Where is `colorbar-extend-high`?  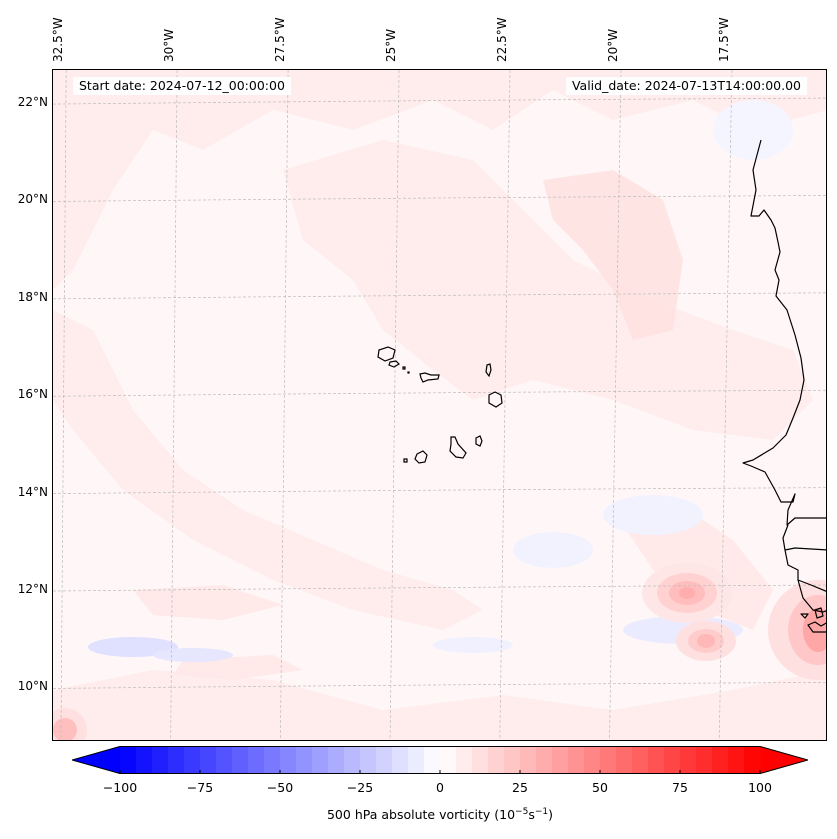 colorbar-extend-high is located at coordinates (784, 760).